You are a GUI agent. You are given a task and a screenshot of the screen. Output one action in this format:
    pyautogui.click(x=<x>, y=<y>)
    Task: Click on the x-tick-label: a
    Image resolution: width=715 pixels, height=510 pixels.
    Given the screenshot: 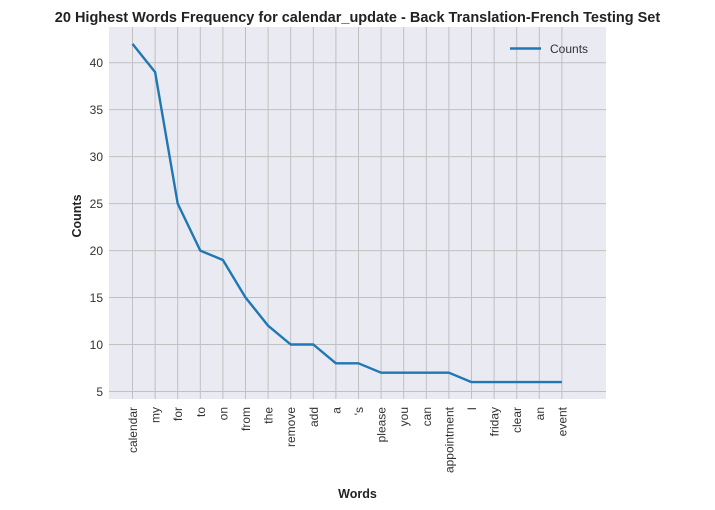 What is the action you would take?
    pyautogui.click(x=336, y=410)
    